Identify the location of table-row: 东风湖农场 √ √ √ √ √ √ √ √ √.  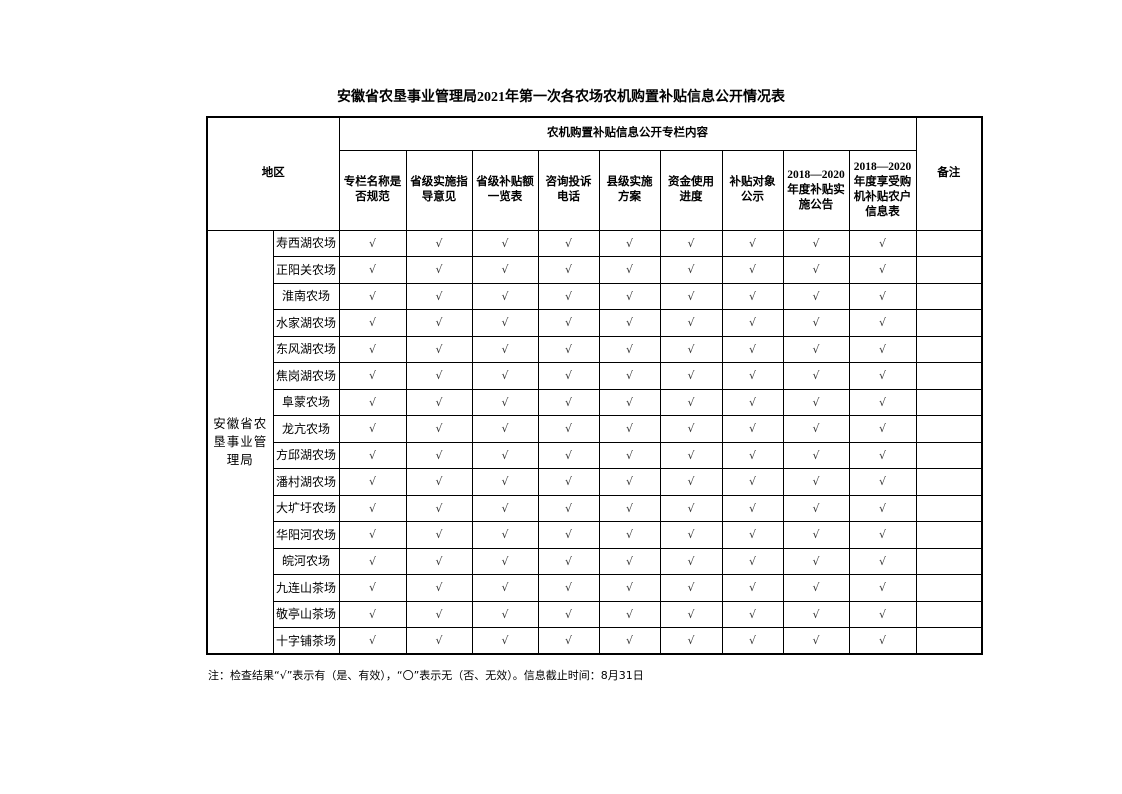
(595, 349).